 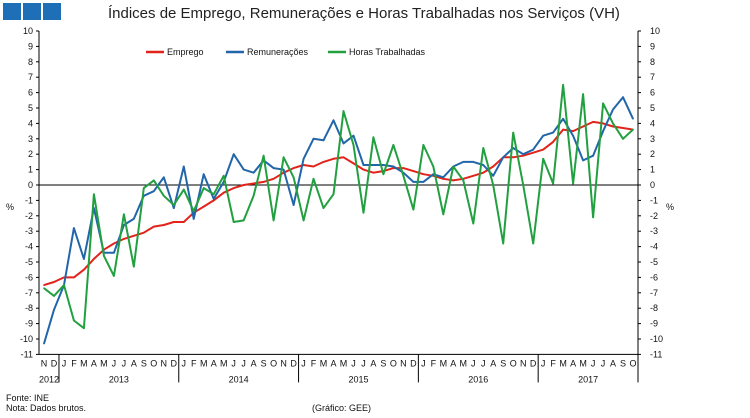 I want to click on y-tick-label-left: -5, so click(x=29, y=262).